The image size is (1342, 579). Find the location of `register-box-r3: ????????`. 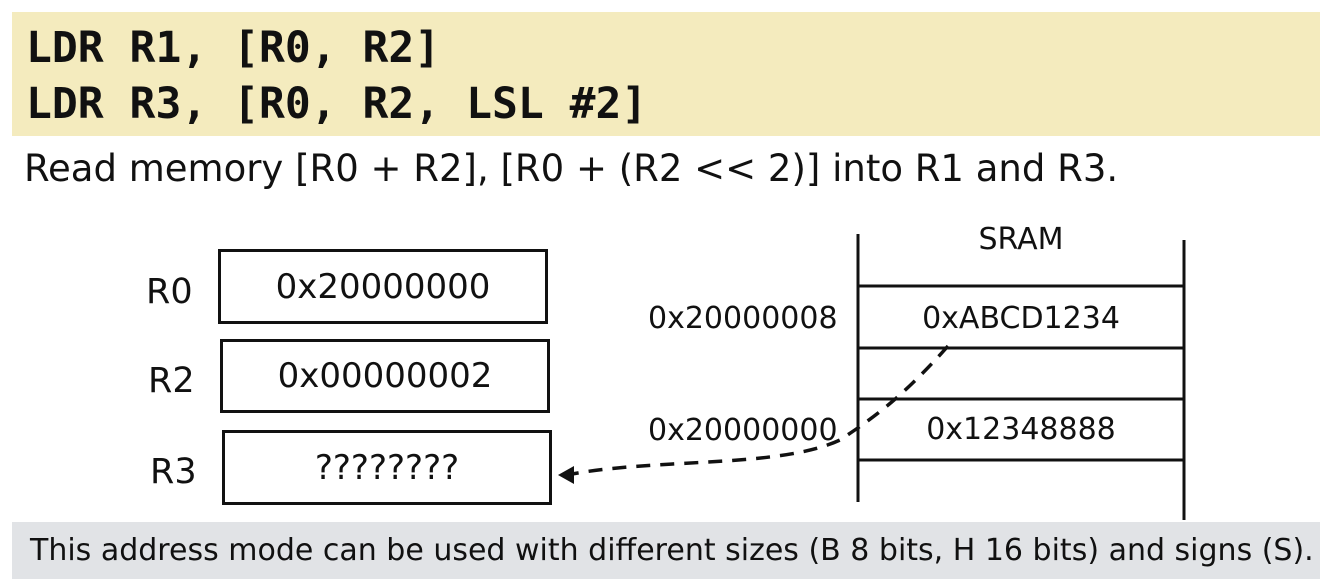

register-box-r3: ???????? is located at coordinates (387, 467).